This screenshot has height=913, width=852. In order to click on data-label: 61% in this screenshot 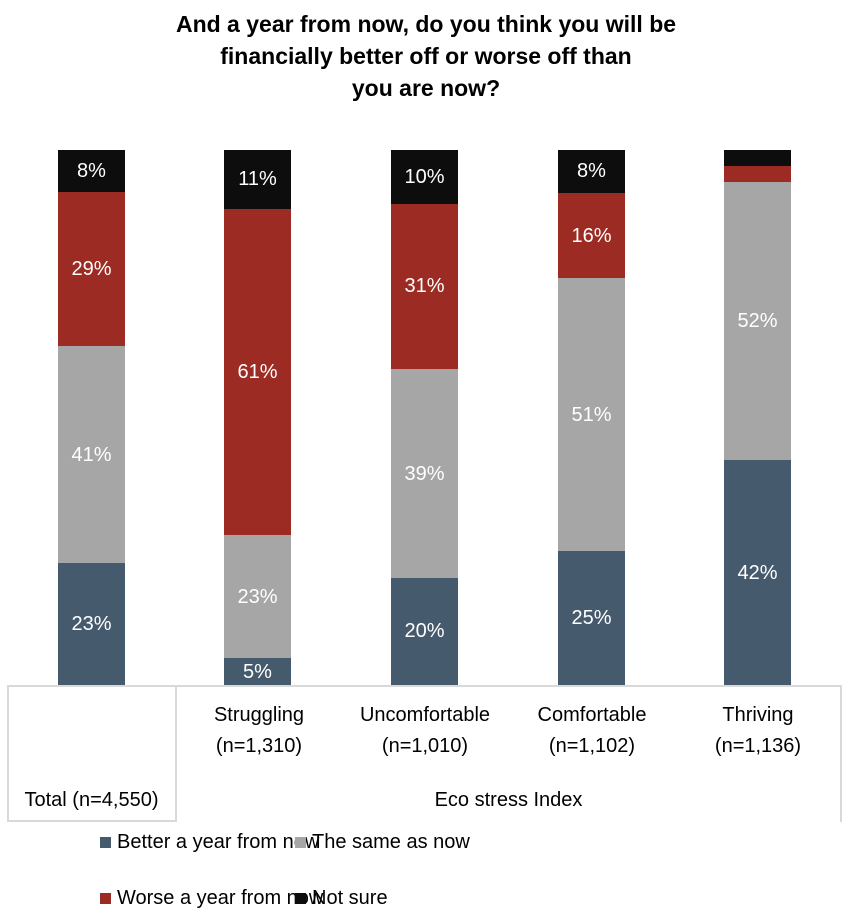, I will do `click(257, 372)`.